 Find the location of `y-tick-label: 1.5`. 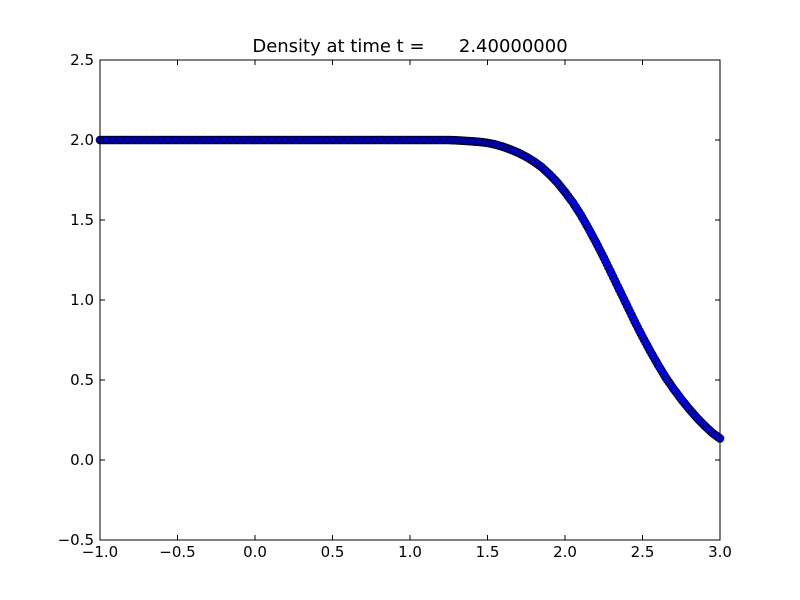

y-tick-label: 1.5 is located at coordinates (82, 220).